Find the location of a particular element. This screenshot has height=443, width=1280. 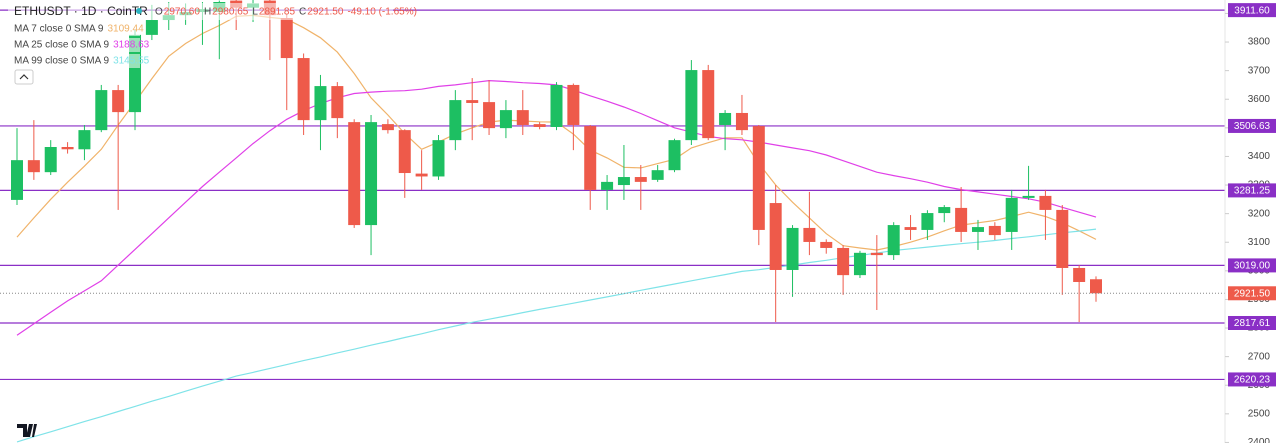

change: -49.10 (-1.65%) is located at coordinates (381, 12).